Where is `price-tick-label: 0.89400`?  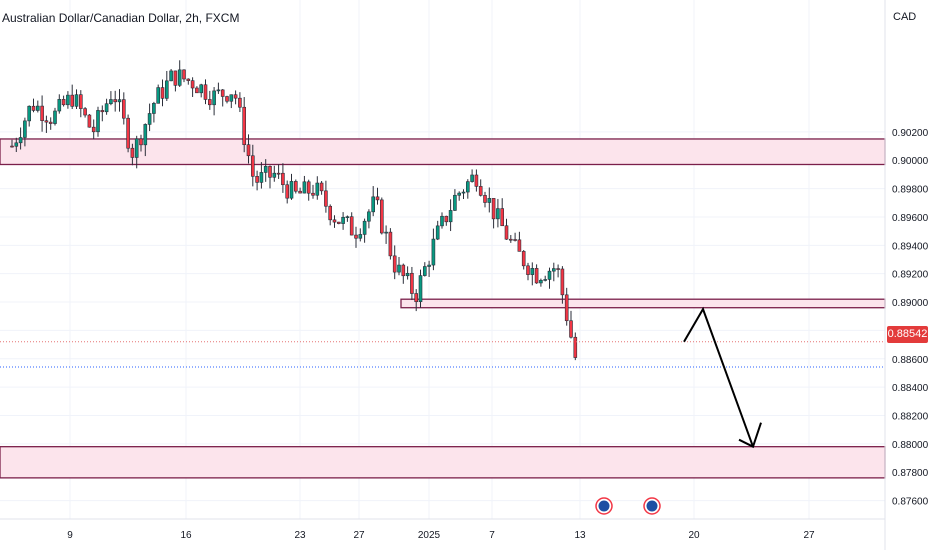
price-tick-label: 0.89400 is located at coordinates (910, 246).